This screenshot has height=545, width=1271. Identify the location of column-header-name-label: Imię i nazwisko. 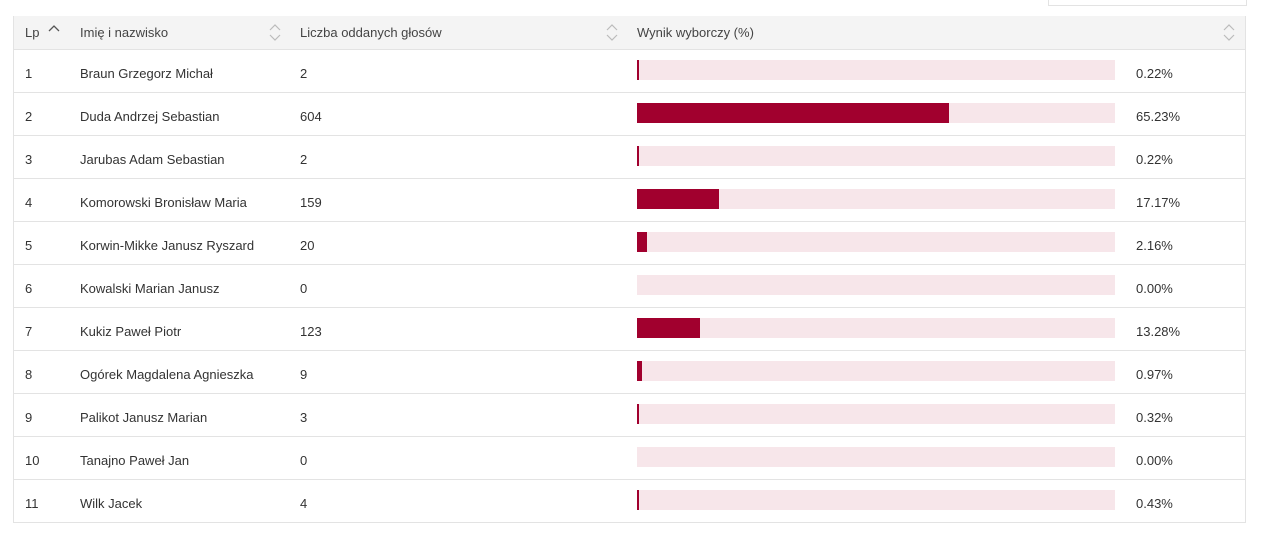
(124, 32).